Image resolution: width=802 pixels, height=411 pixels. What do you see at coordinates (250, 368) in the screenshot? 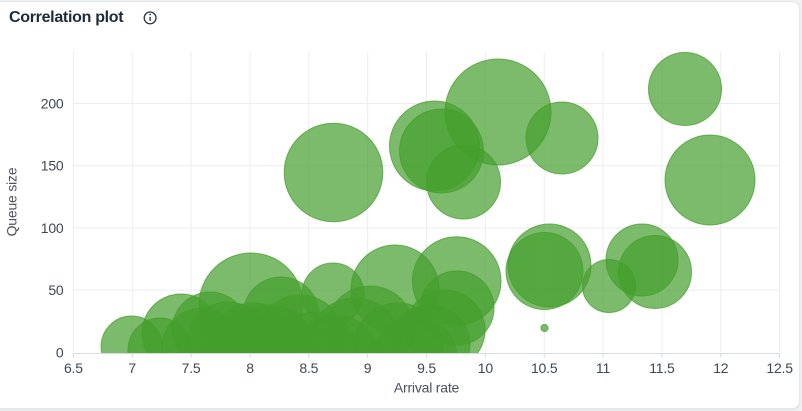
I see `svg-text: 8` at bounding box center [250, 368].